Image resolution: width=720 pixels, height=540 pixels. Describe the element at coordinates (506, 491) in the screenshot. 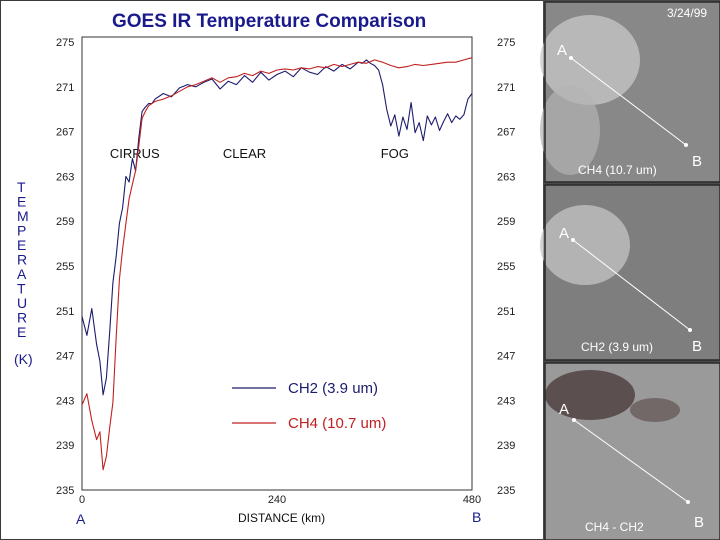

I see `y-tick-label-right: 235` at that location.